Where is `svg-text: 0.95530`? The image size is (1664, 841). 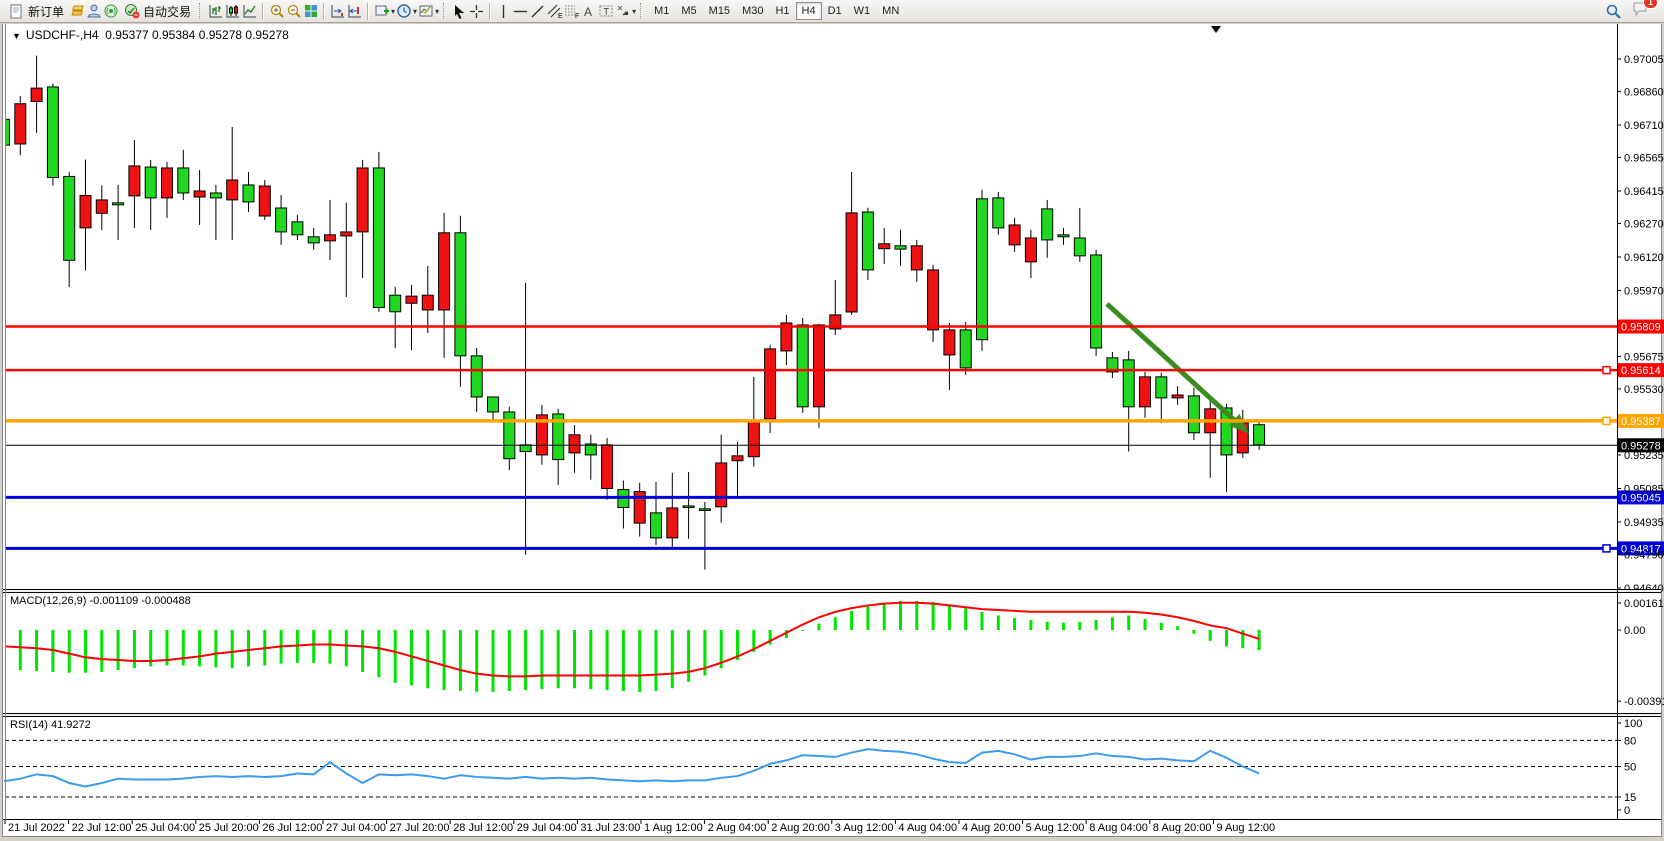 svg-text: 0.95530 is located at coordinates (1644, 390).